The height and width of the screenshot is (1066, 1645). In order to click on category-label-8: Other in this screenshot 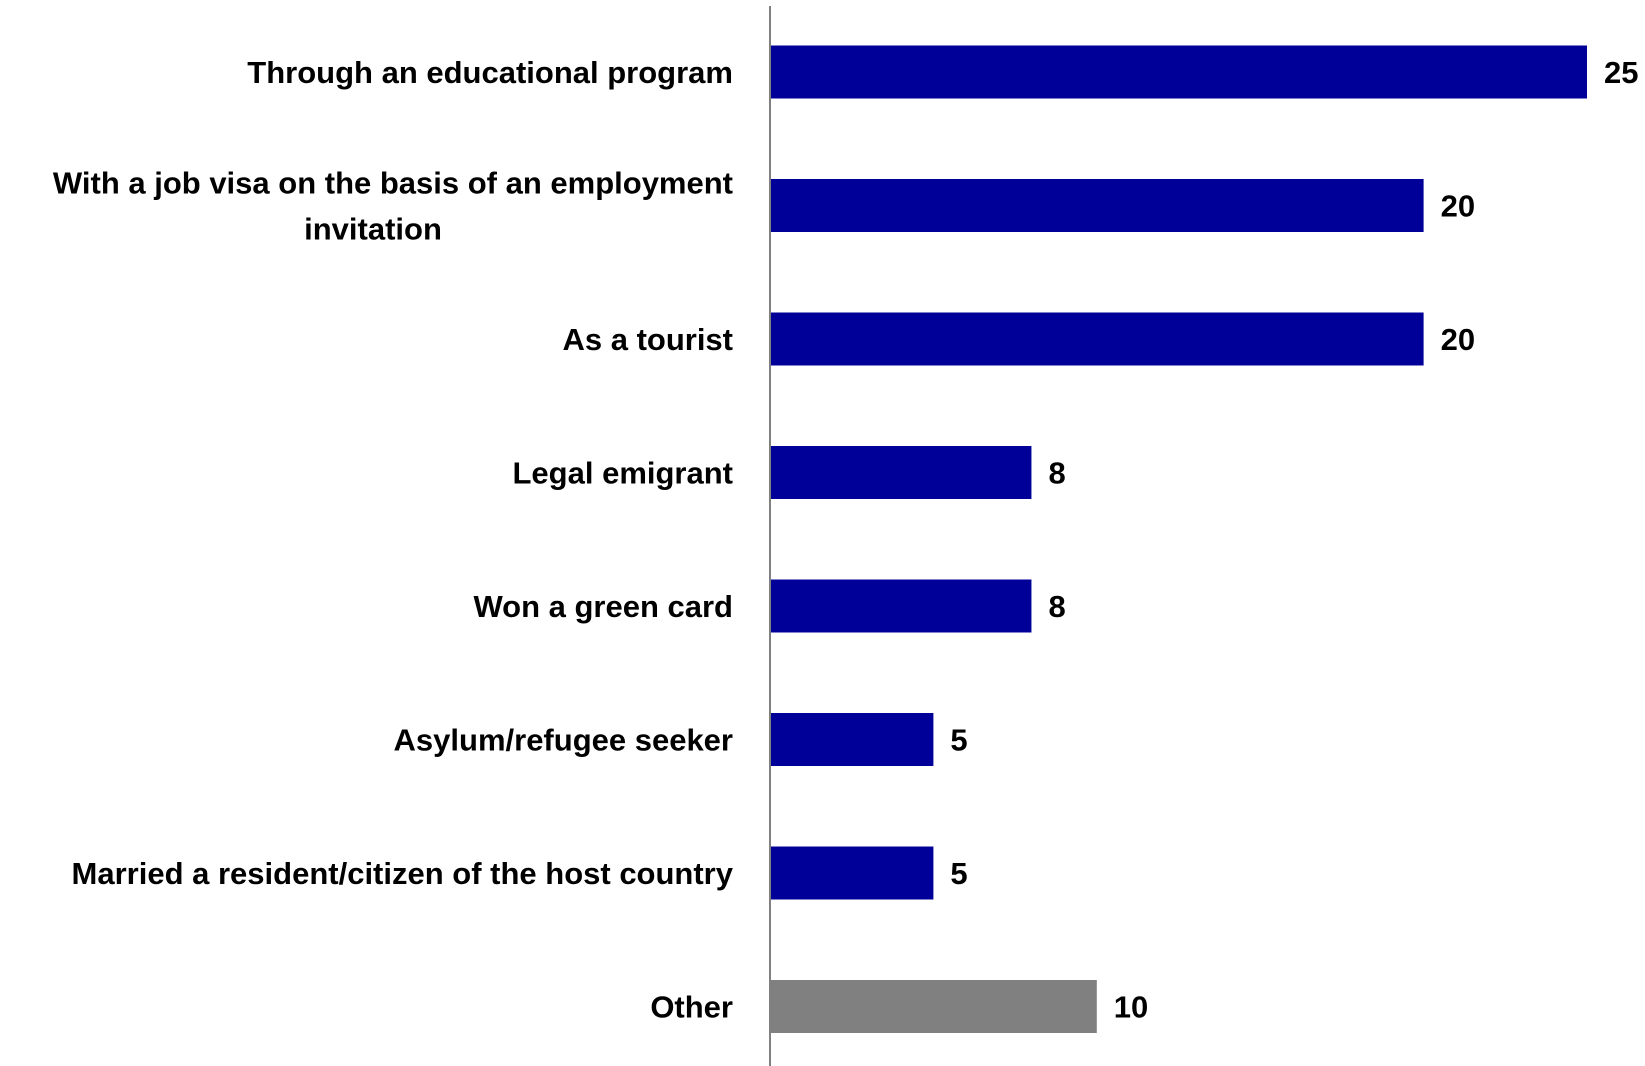, I will do `click(691, 1007)`.